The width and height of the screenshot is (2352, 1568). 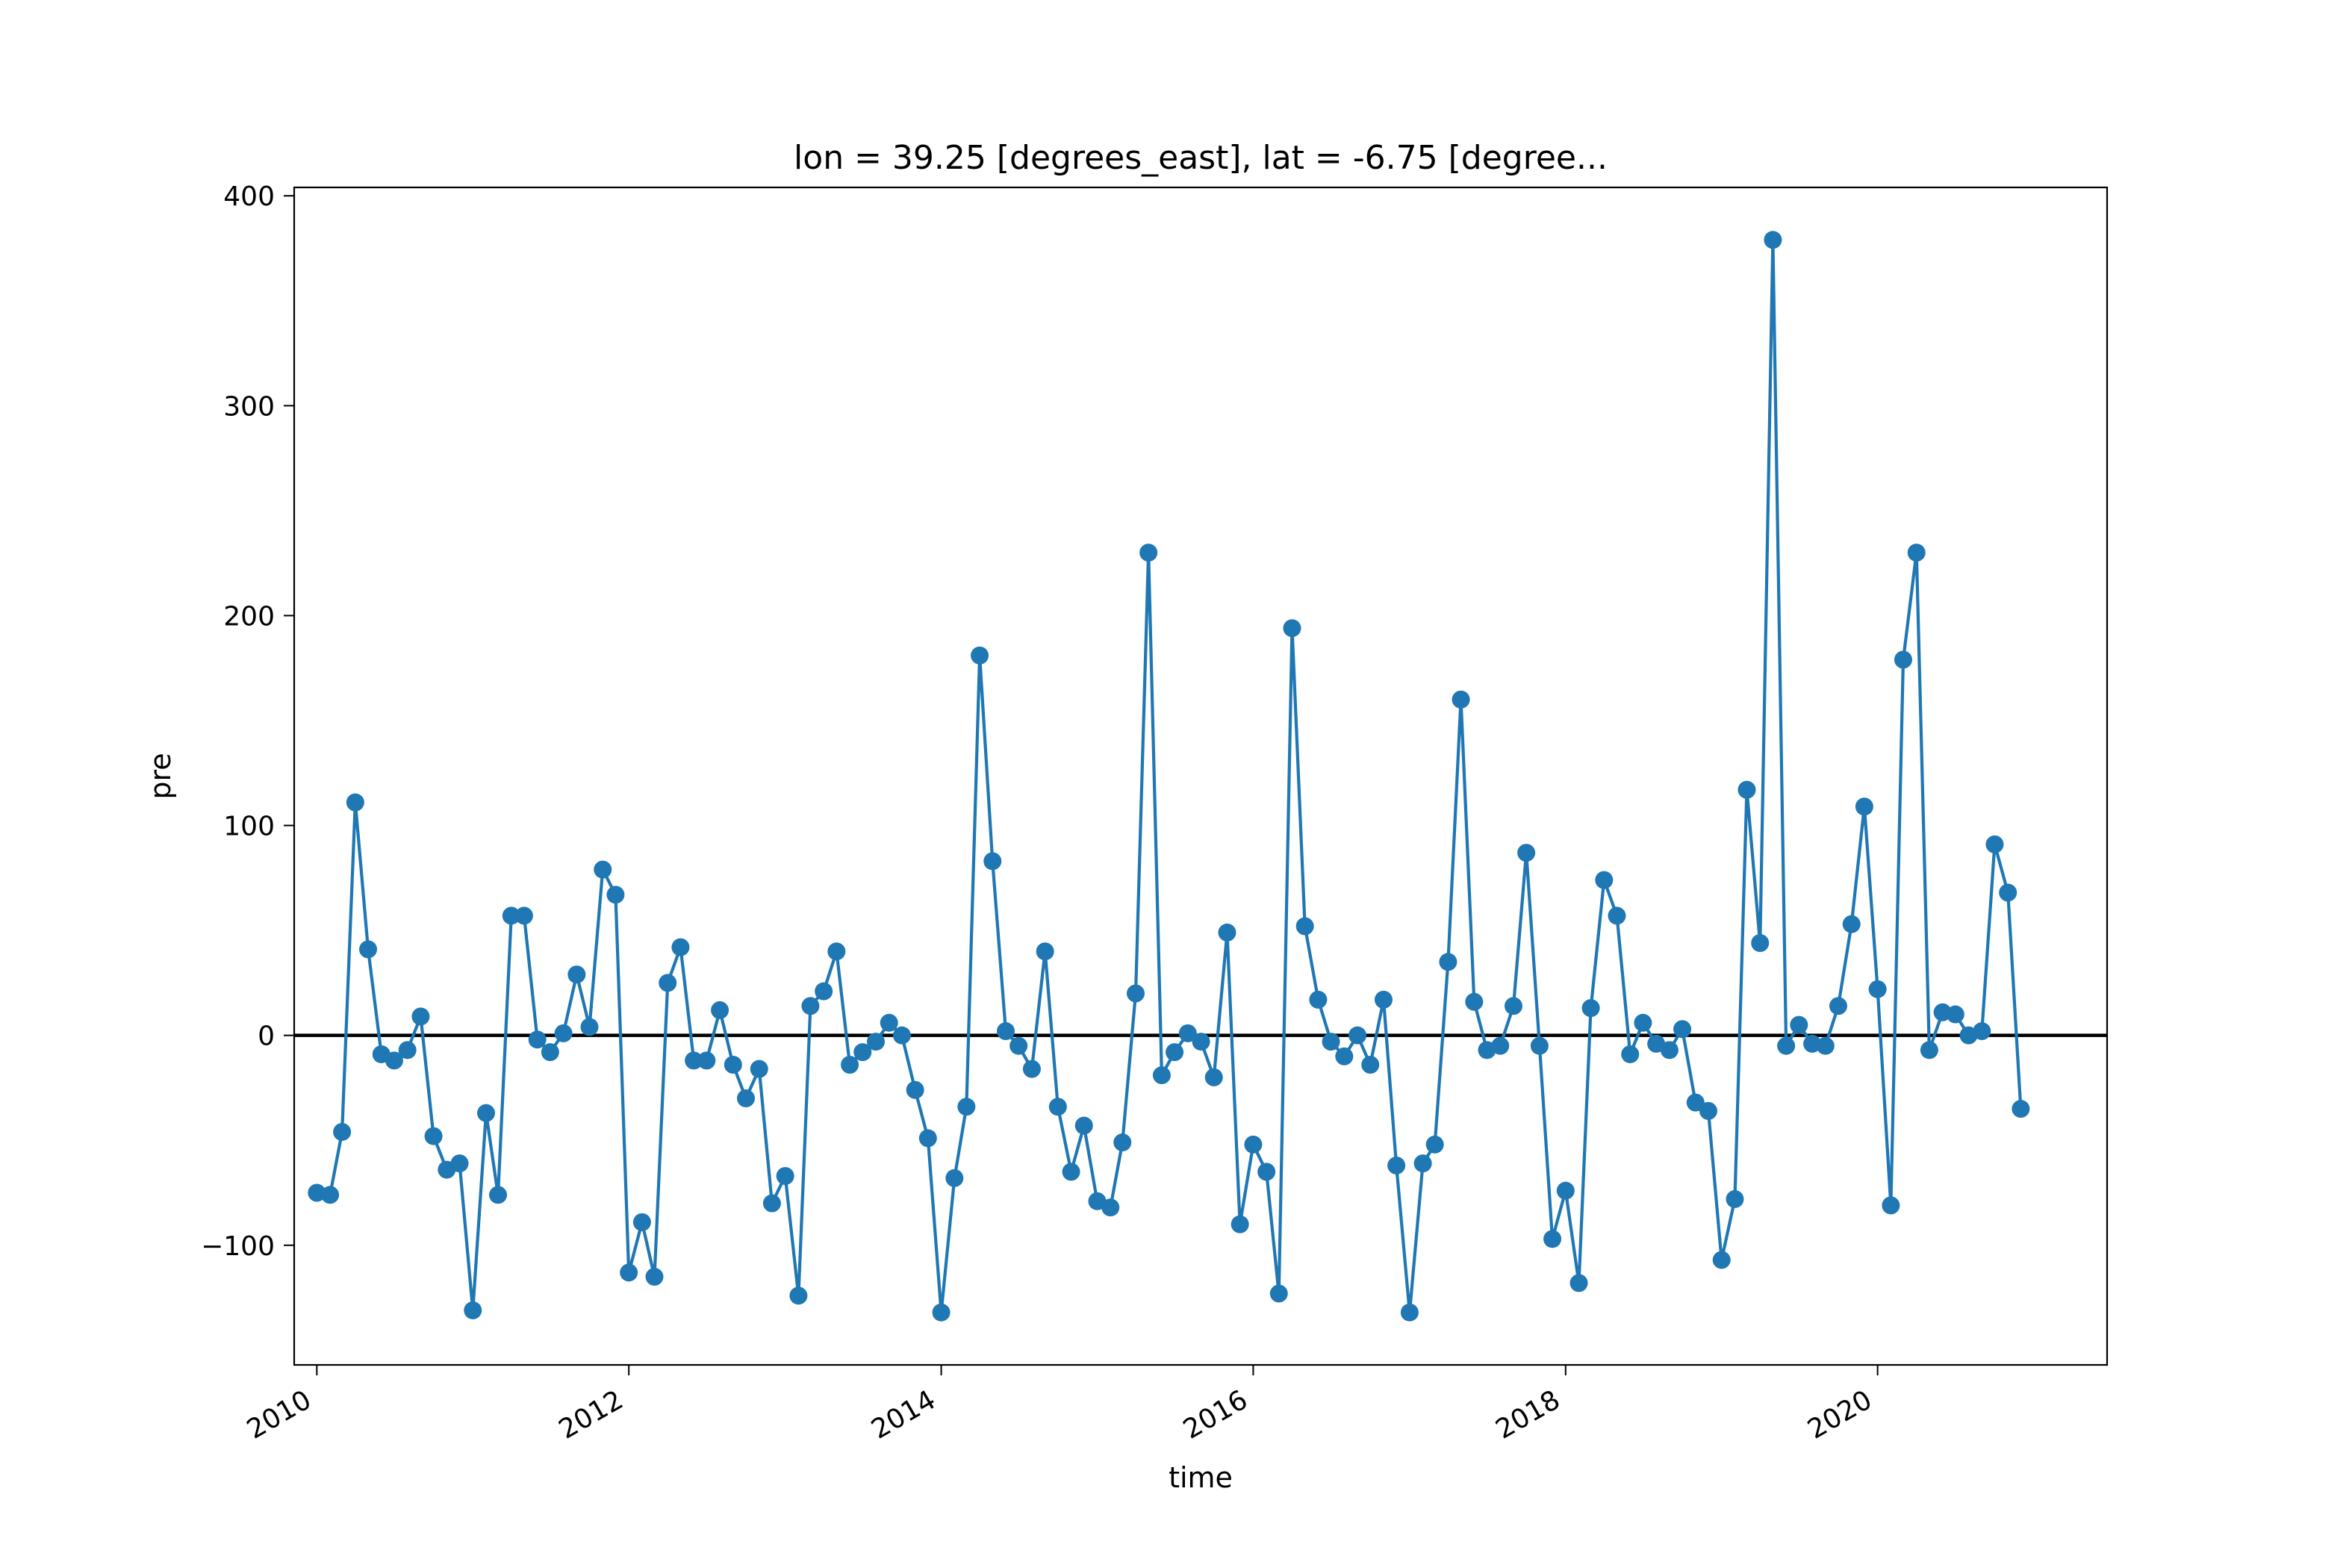 What do you see at coordinates (249, 616) in the screenshot?
I see `y-tick-label: 200` at bounding box center [249, 616].